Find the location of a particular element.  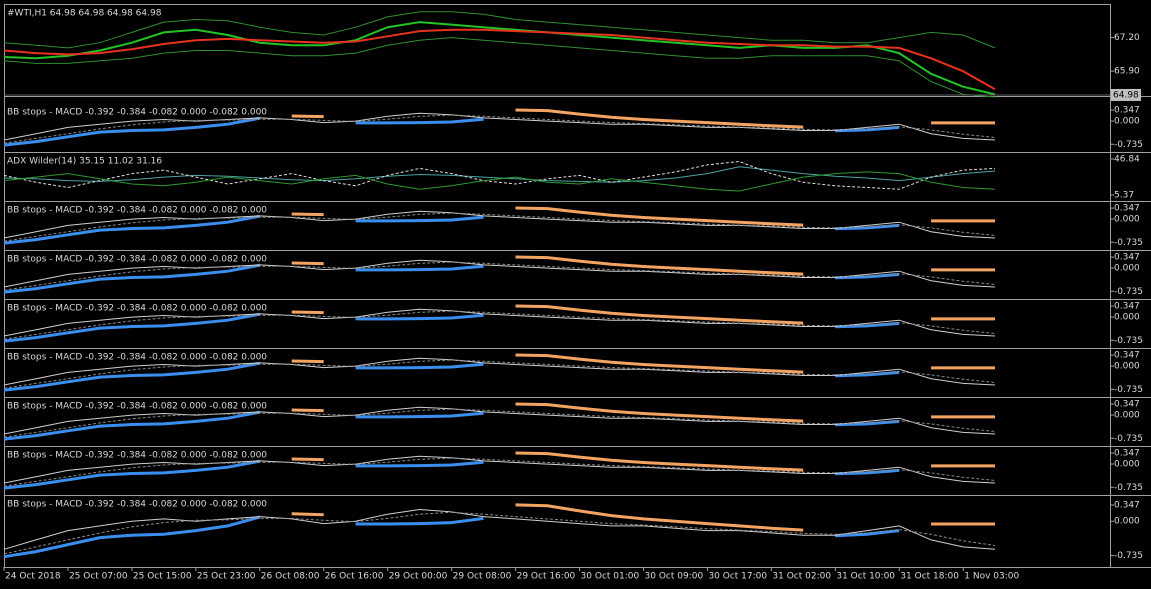

x-tick-label: 29 Oct 16:00 is located at coordinates (546, 577).